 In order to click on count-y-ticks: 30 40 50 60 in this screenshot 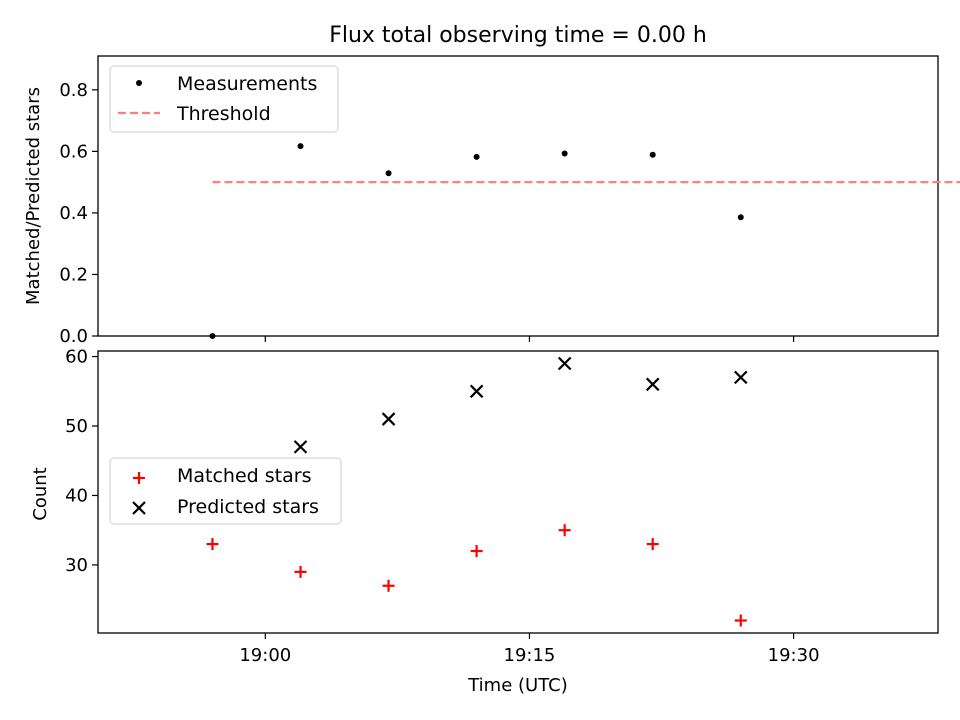, I will do `click(81, 461)`.